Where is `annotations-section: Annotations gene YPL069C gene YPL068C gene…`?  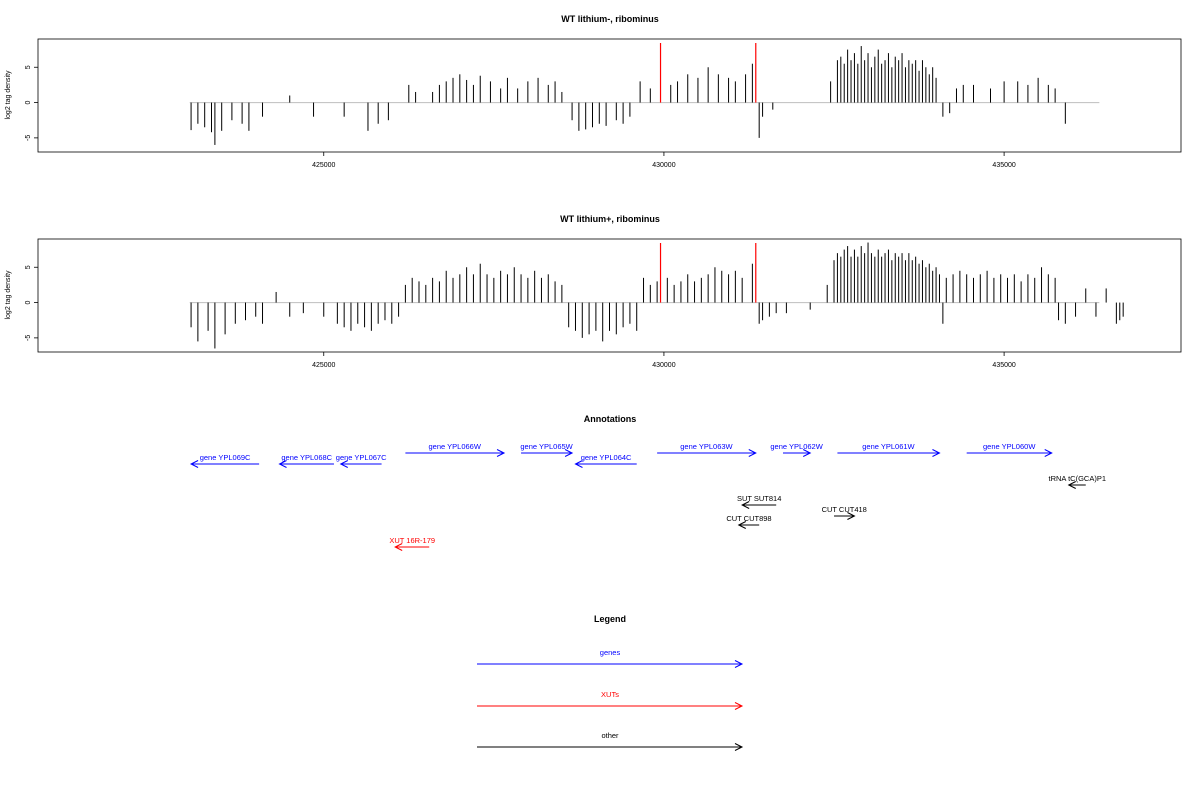 annotations-section: Annotations gene YPL069C gene YPL068C gene… is located at coordinates (647, 482).